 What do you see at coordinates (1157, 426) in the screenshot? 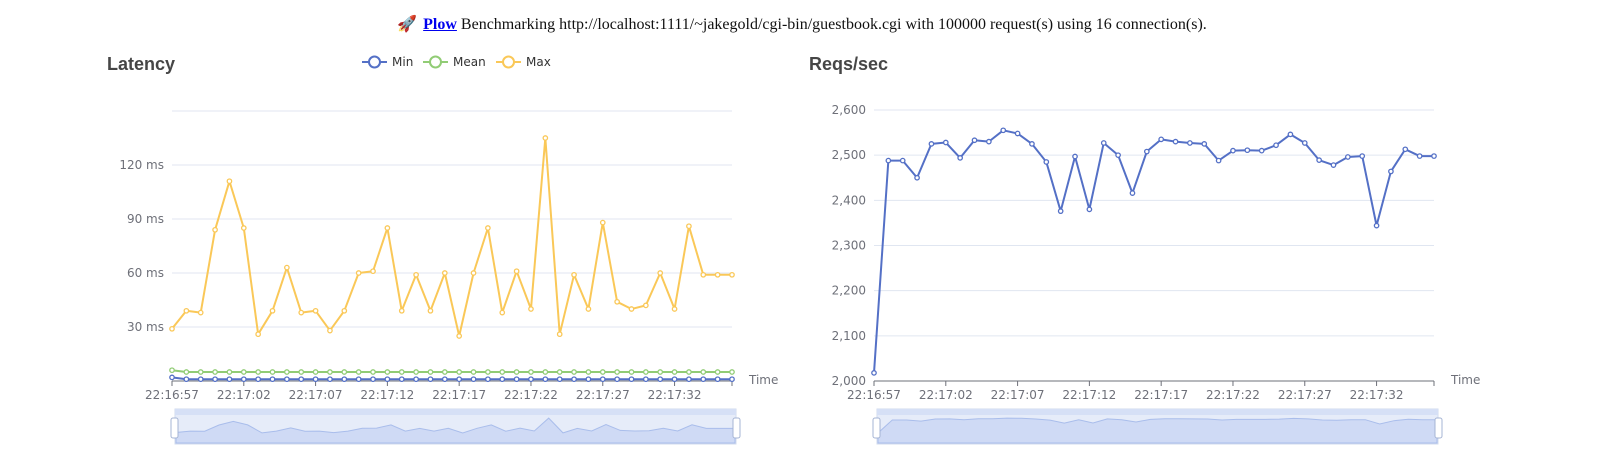
I see `reqs-datazoom` at bounding box center [1157, 426].